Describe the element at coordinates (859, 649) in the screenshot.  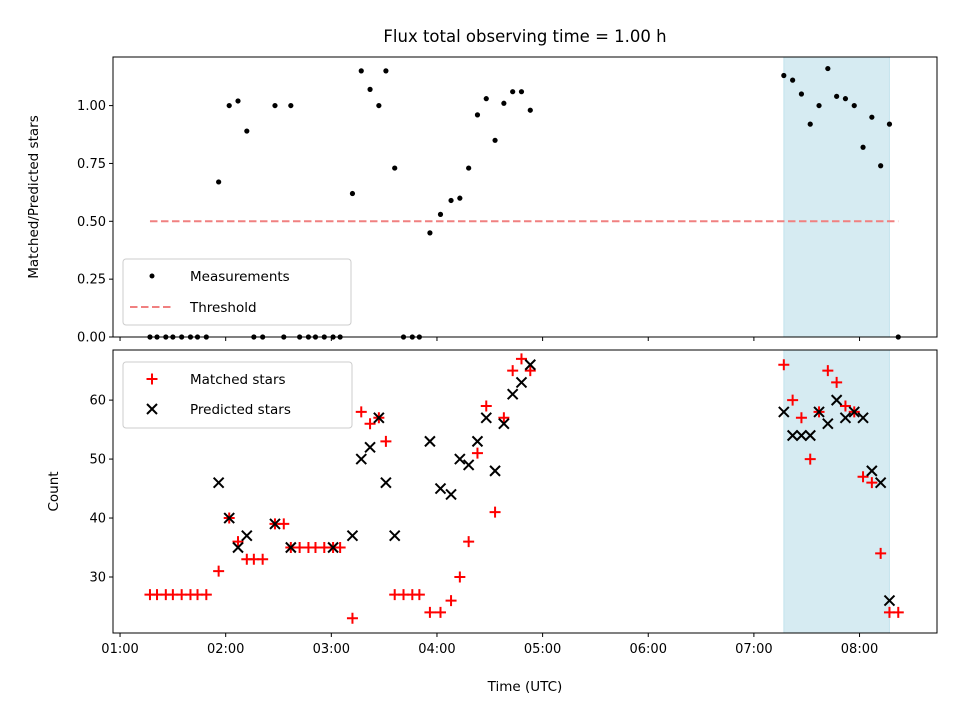
I see `x-tick-label: 08:00` at that location.